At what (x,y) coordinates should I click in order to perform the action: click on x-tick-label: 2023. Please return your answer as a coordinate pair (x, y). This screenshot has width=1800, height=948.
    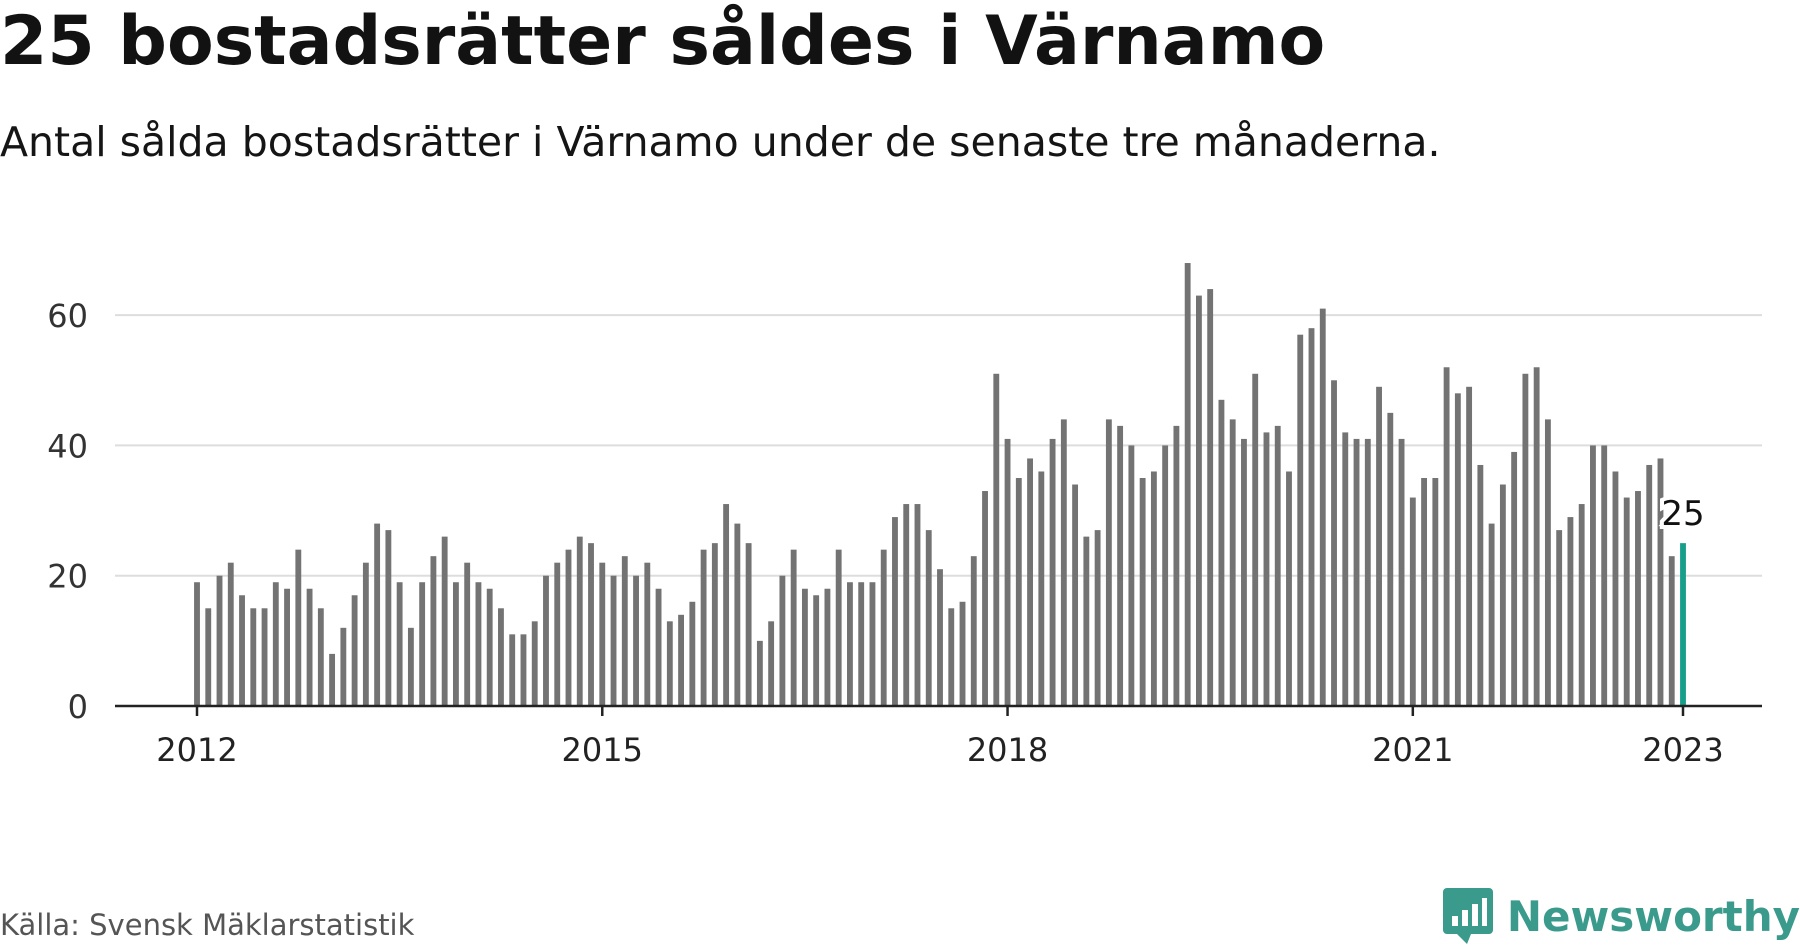
    Looking at the image, I should click on (1682, 750).